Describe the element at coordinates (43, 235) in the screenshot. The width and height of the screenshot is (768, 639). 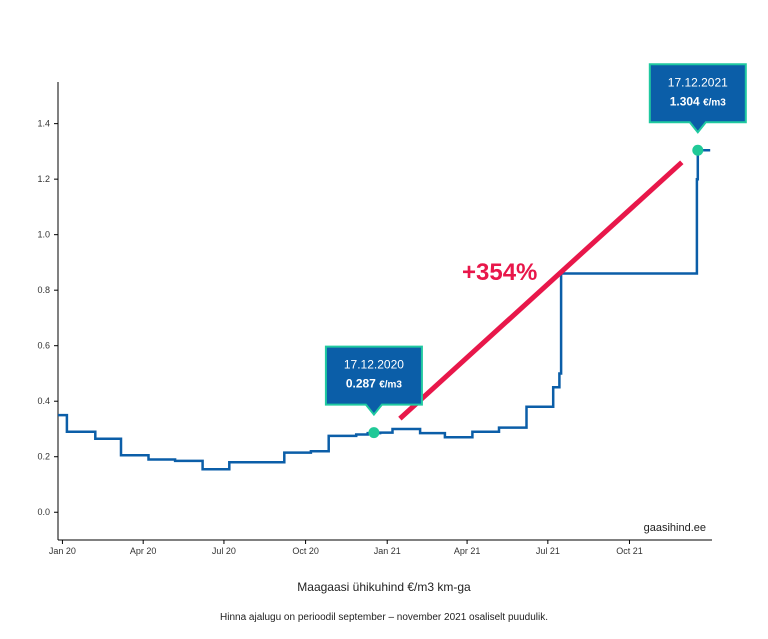
I see `y-tick-label: 1.0` at that location.